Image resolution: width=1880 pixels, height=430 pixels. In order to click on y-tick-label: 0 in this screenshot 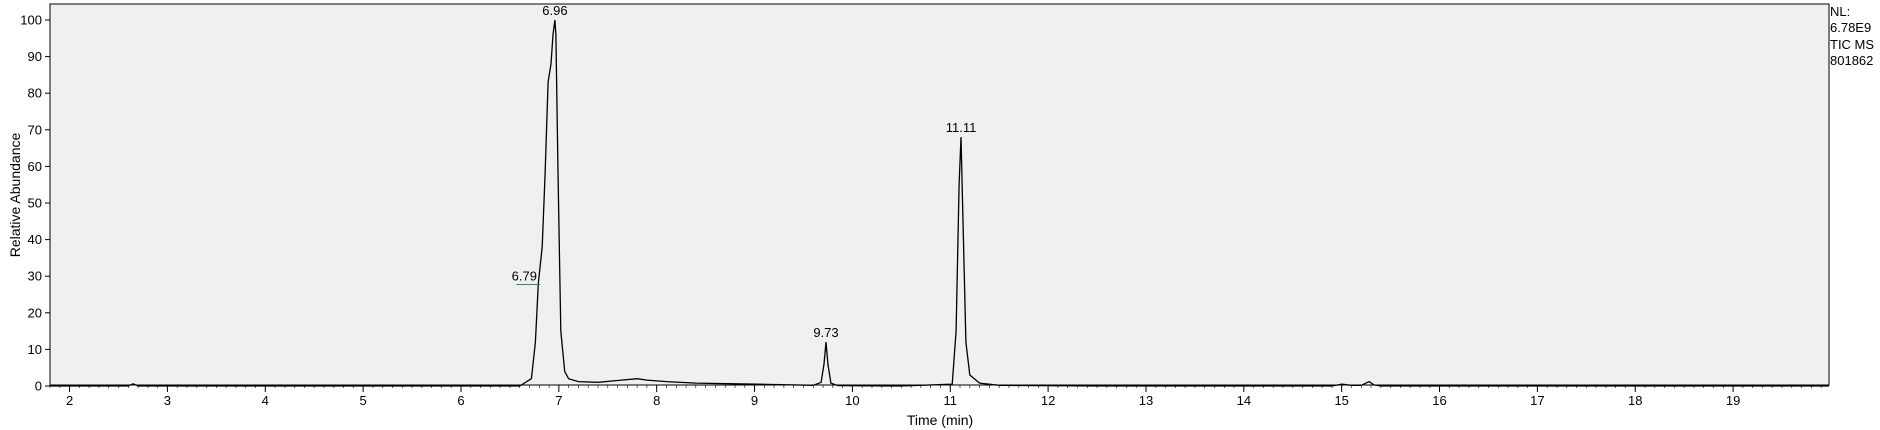, I will do `click(38, 386)`.